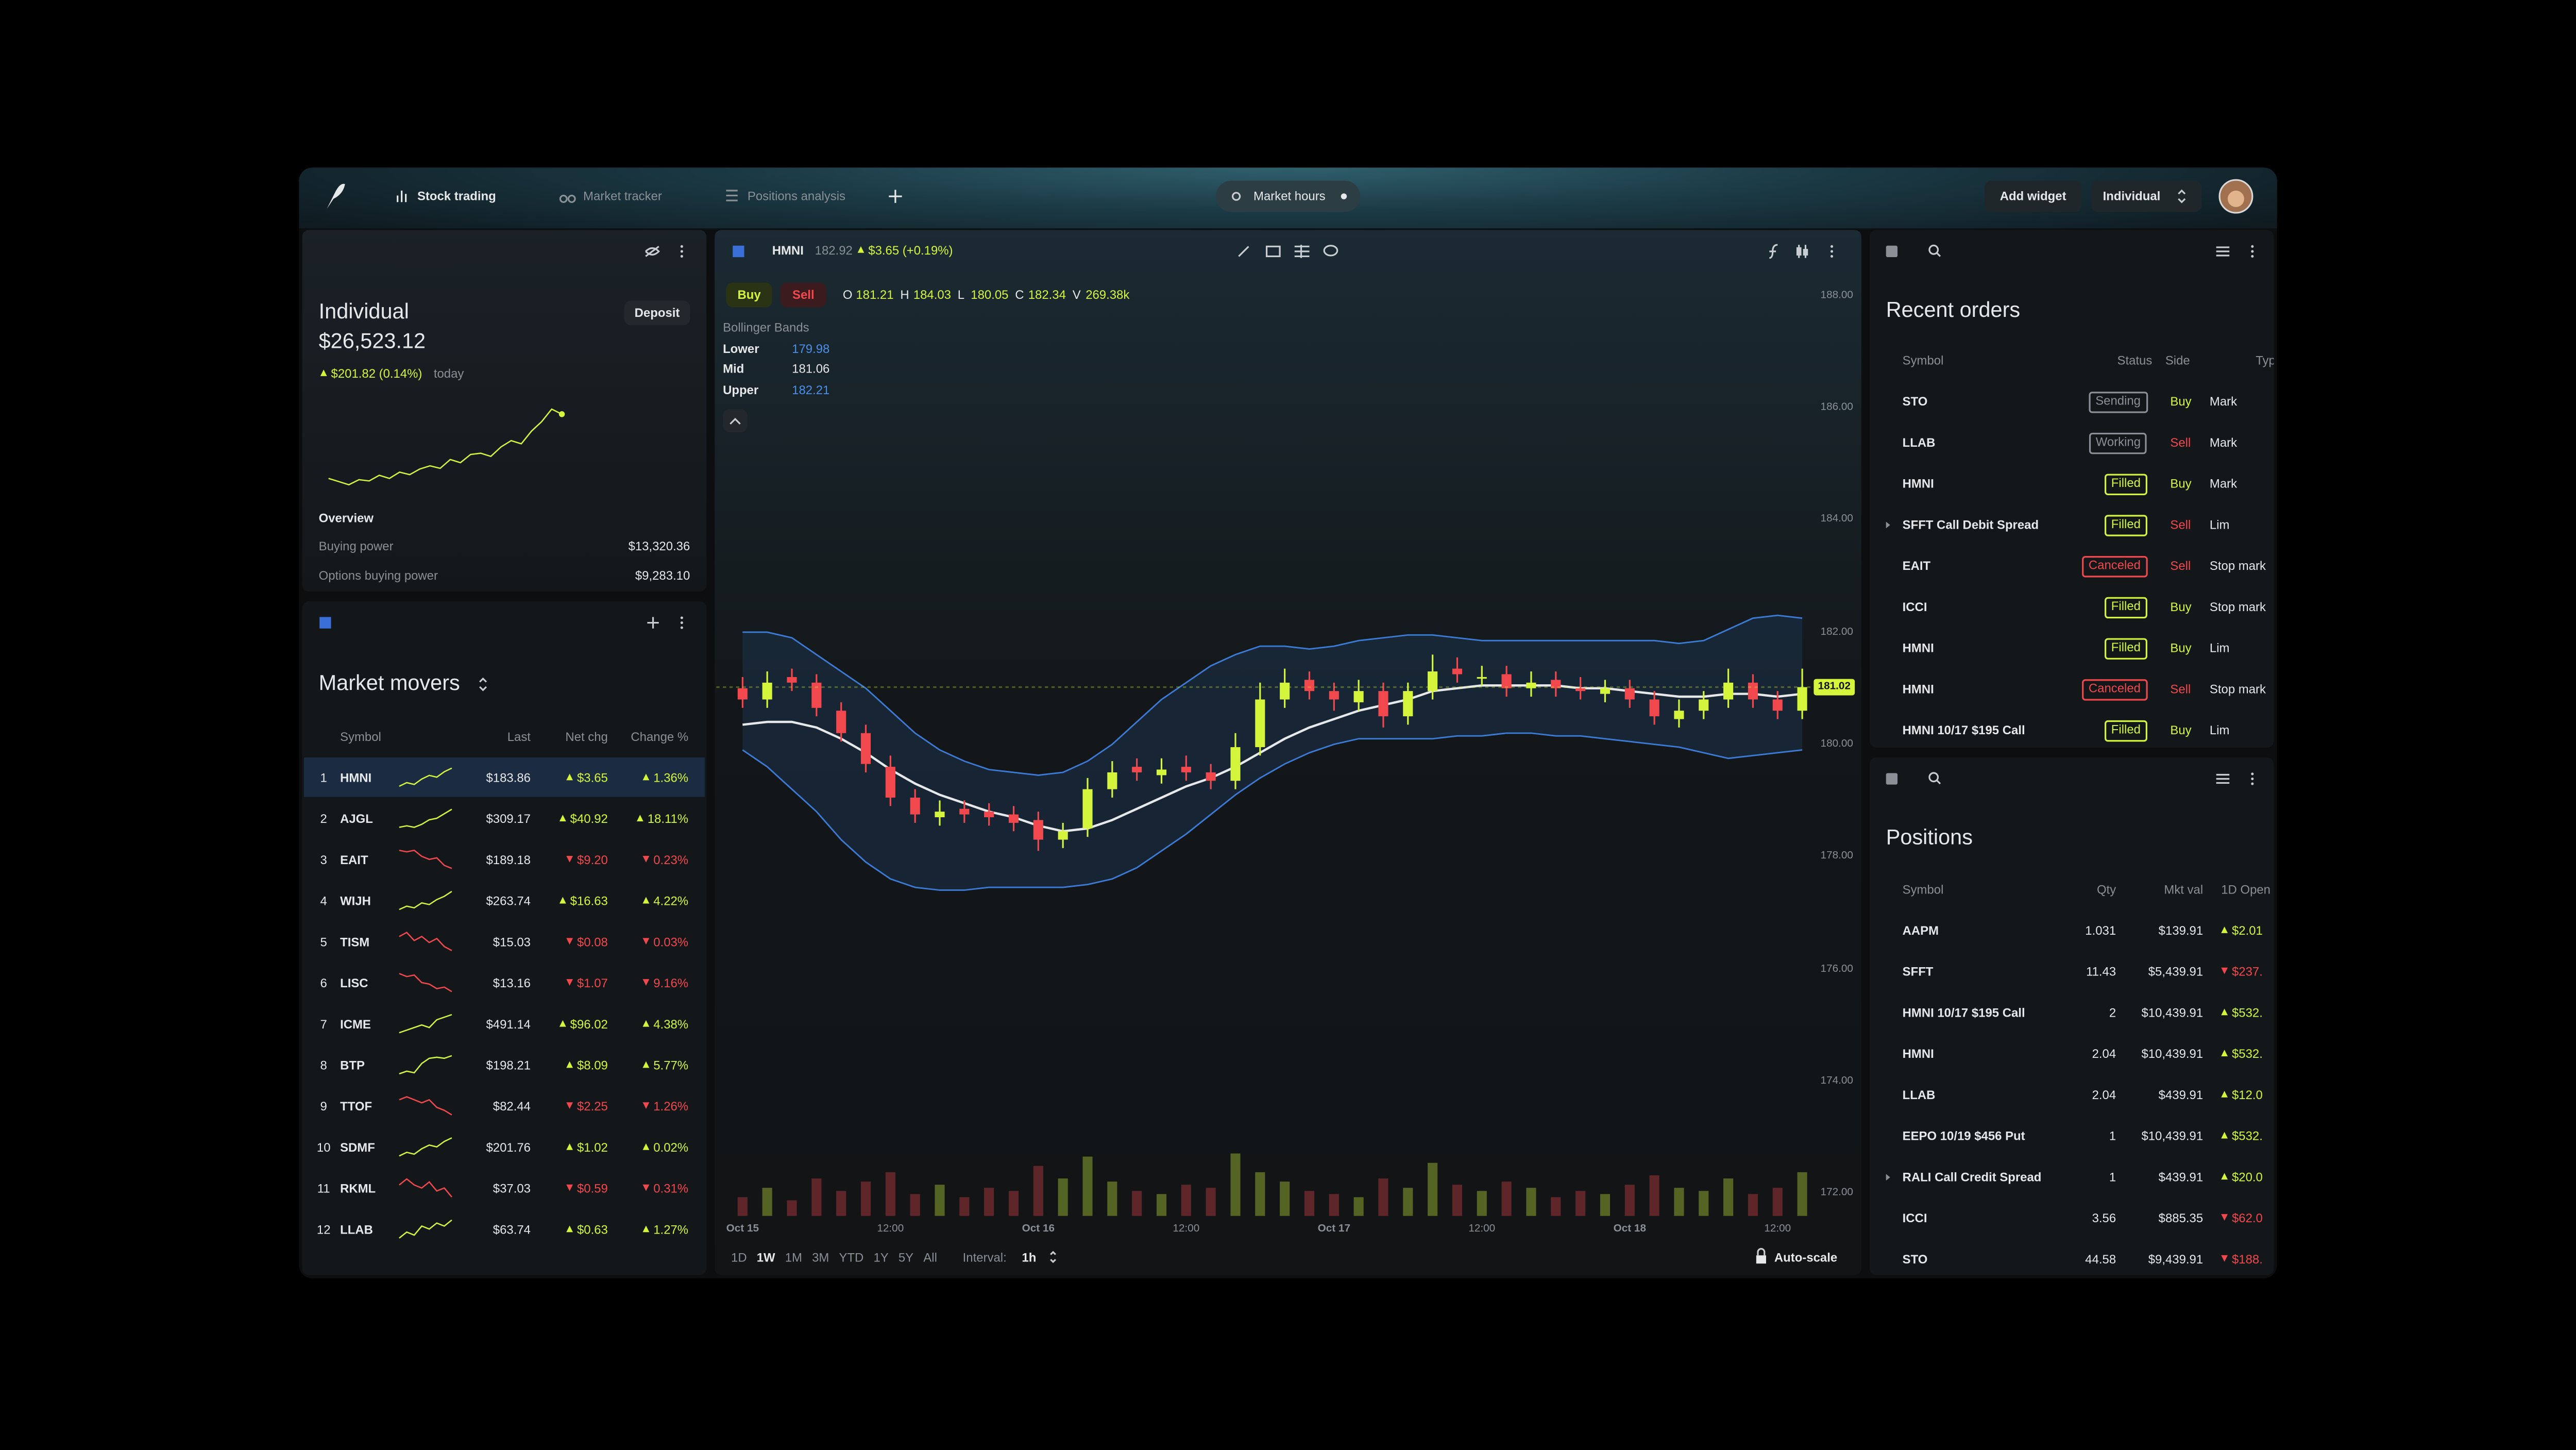 The width and height of the screenshot is (2576, 1450). Describe the element at coordinates (1918, 971) in the screenshot. I see `position-symbol: SFFT` at that location.